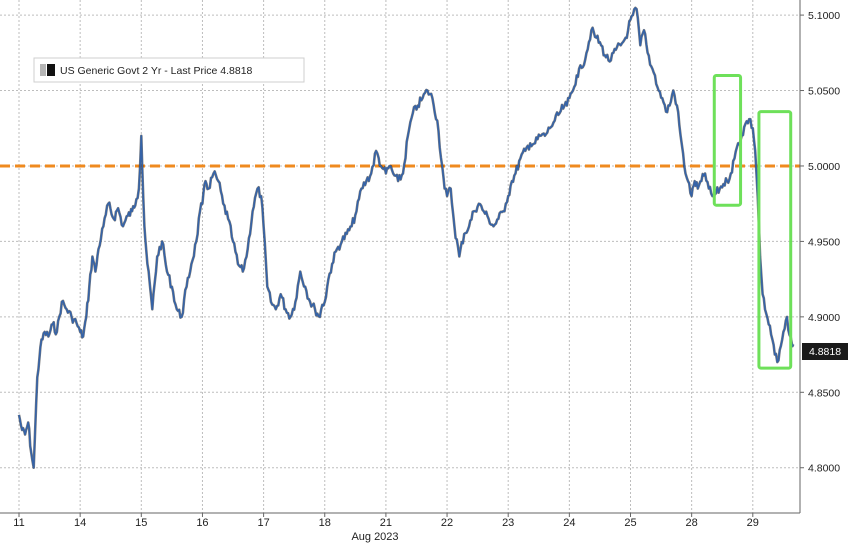  Describe the element at coordinates (447, 523) in the screenshot. I see `x-tick-label: 22` at that location.